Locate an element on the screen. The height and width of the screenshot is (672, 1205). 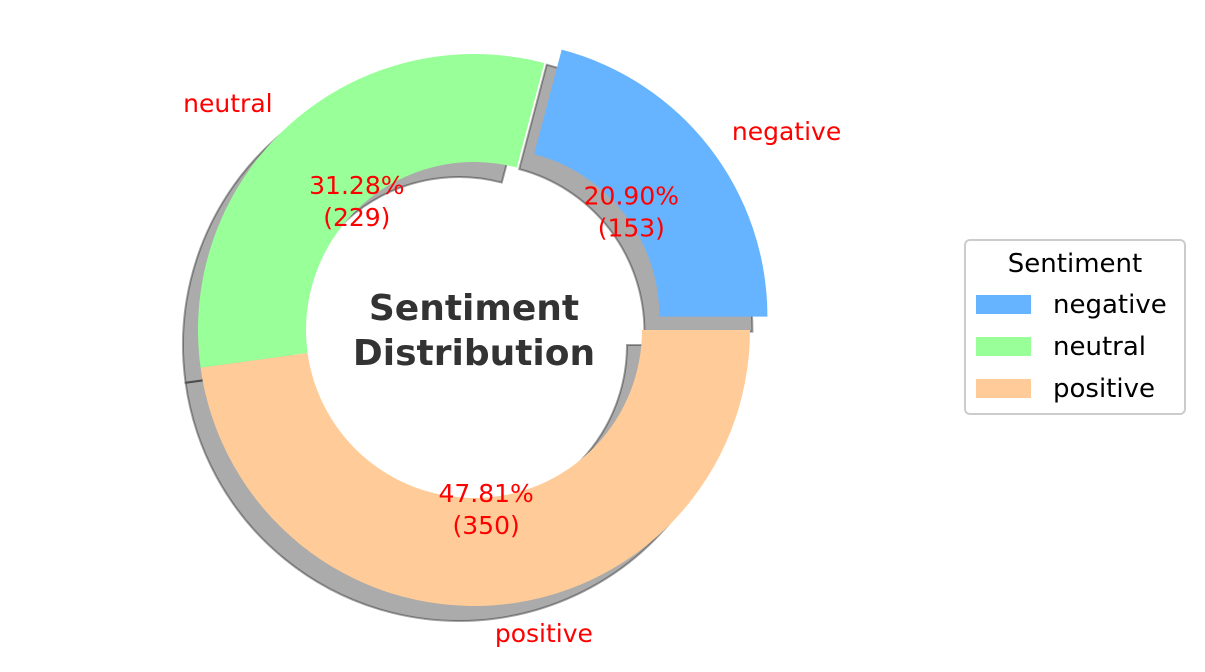
slice-negative is located at coordinates (651, 183).